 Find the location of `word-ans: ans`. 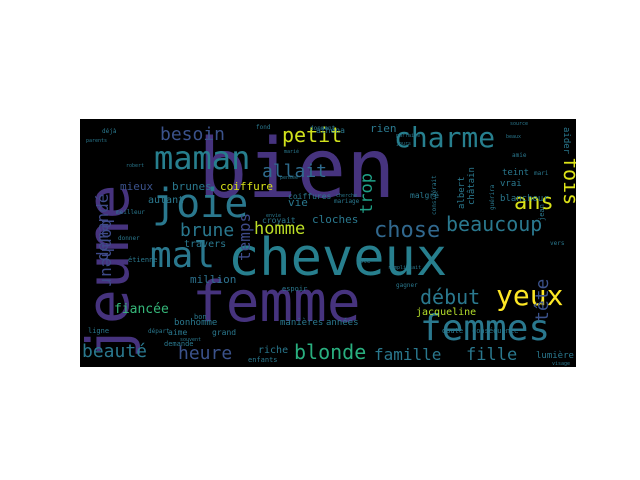

word-ans: ans is located at coordinates (534, 202).